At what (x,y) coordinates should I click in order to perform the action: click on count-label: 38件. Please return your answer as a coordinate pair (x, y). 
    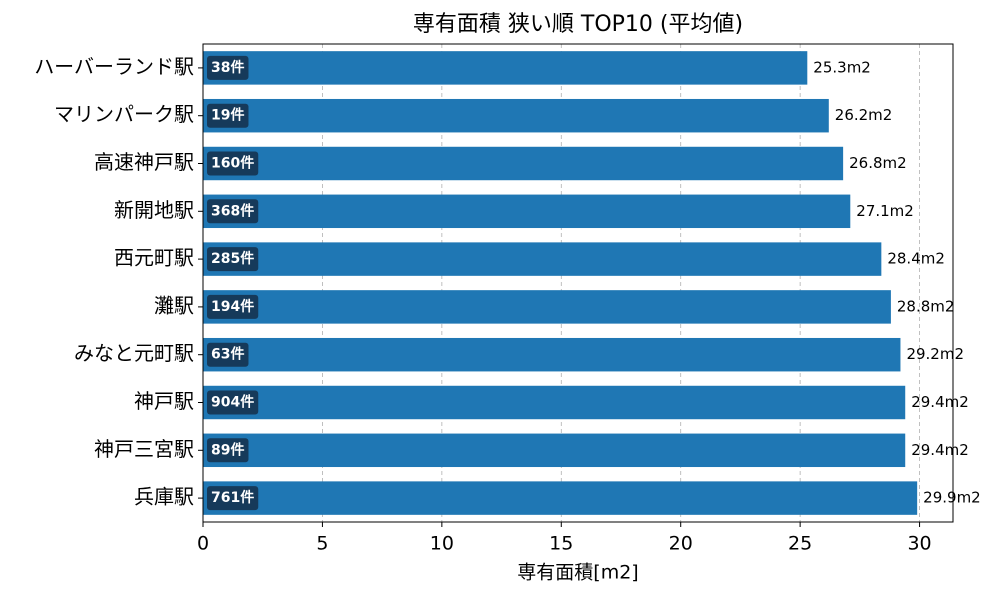
    Looking at the image, I should click on (227, 67).